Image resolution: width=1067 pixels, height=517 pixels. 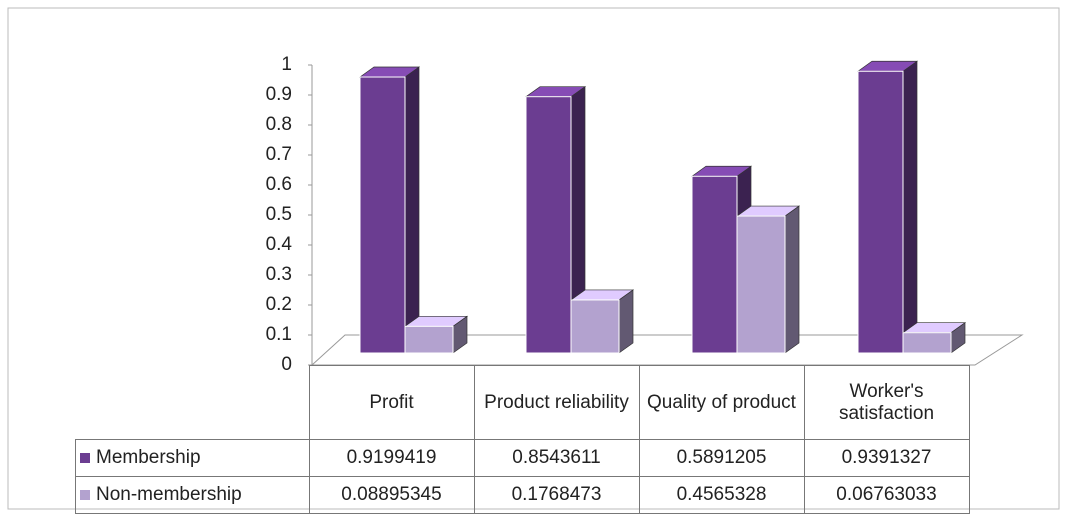 I want to click on legend-cell: Membership, so click(x=192, y=458).